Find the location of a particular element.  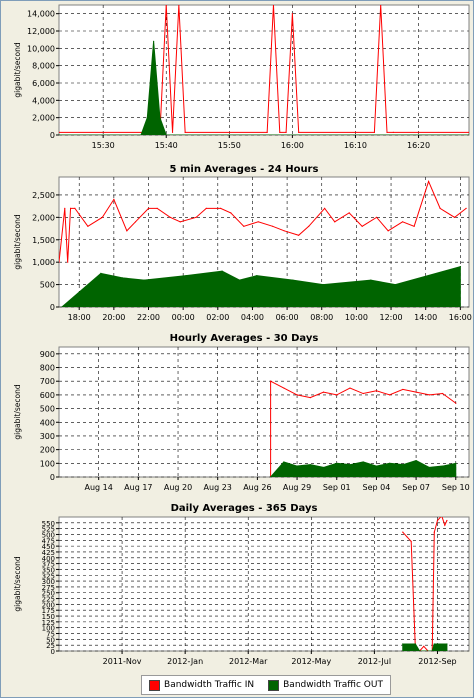

y-tick-label: 100 is located at coordinates (47, 463).